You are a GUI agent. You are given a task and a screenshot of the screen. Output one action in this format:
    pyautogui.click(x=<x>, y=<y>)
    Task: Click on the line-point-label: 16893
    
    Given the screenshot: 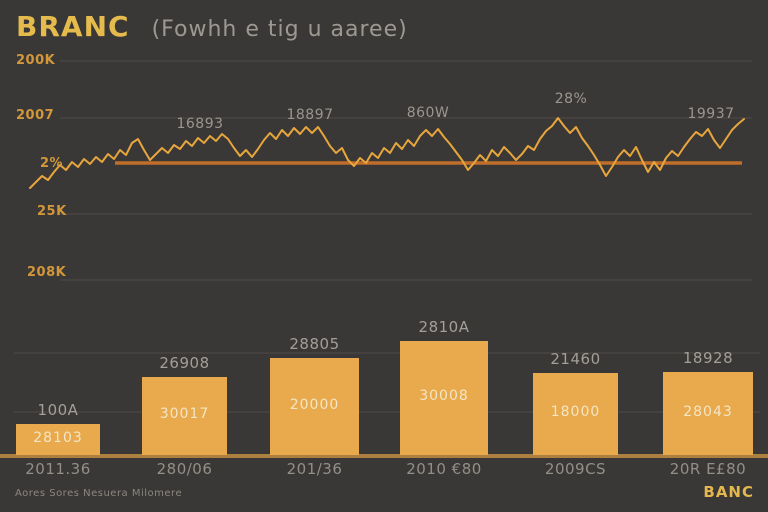 What is the action you would take?
    pyautogui.click(x=200, y=124)
    